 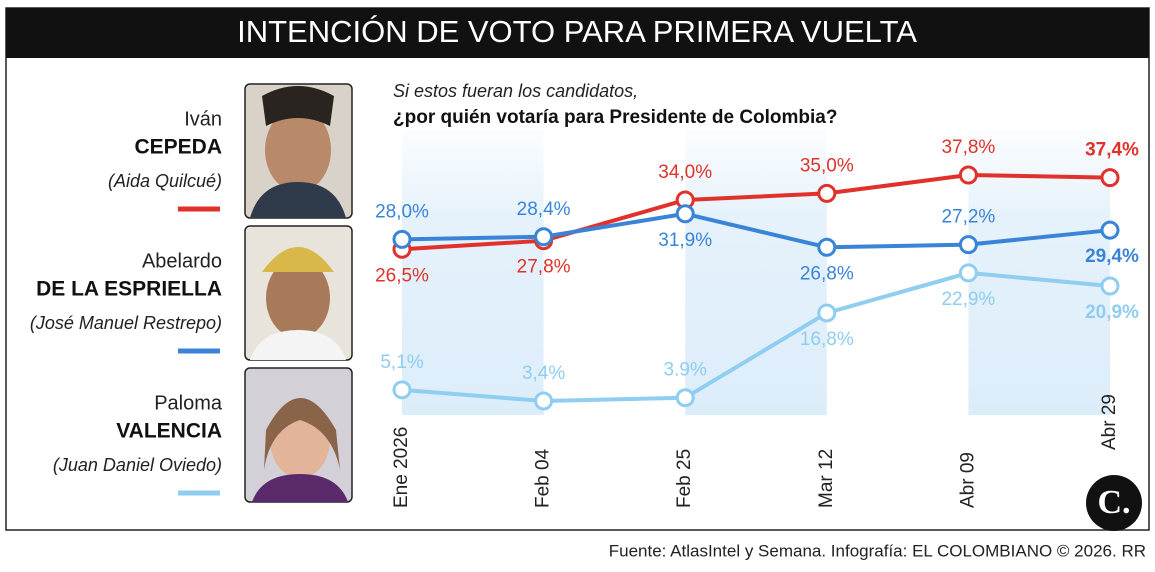 I want to click on data-label: 37,8%, so click(x=968, y=147).